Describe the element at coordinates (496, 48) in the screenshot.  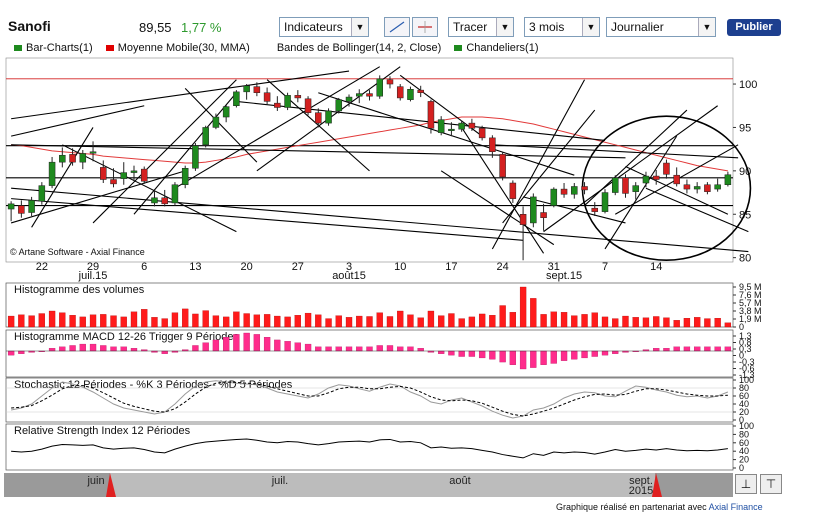
I see `legend-item-candlesticks: Chandeliers(1)` at that location.